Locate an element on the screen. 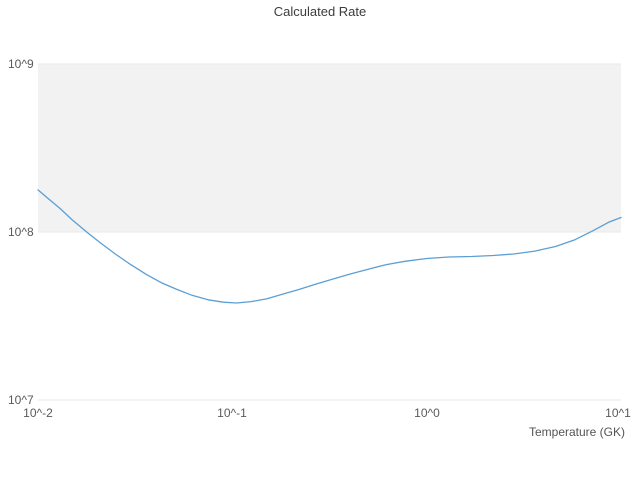 This screenshot has width=640, height=480. x-tick-1e-2: 10^-2 is located at coordinates (38, 413).